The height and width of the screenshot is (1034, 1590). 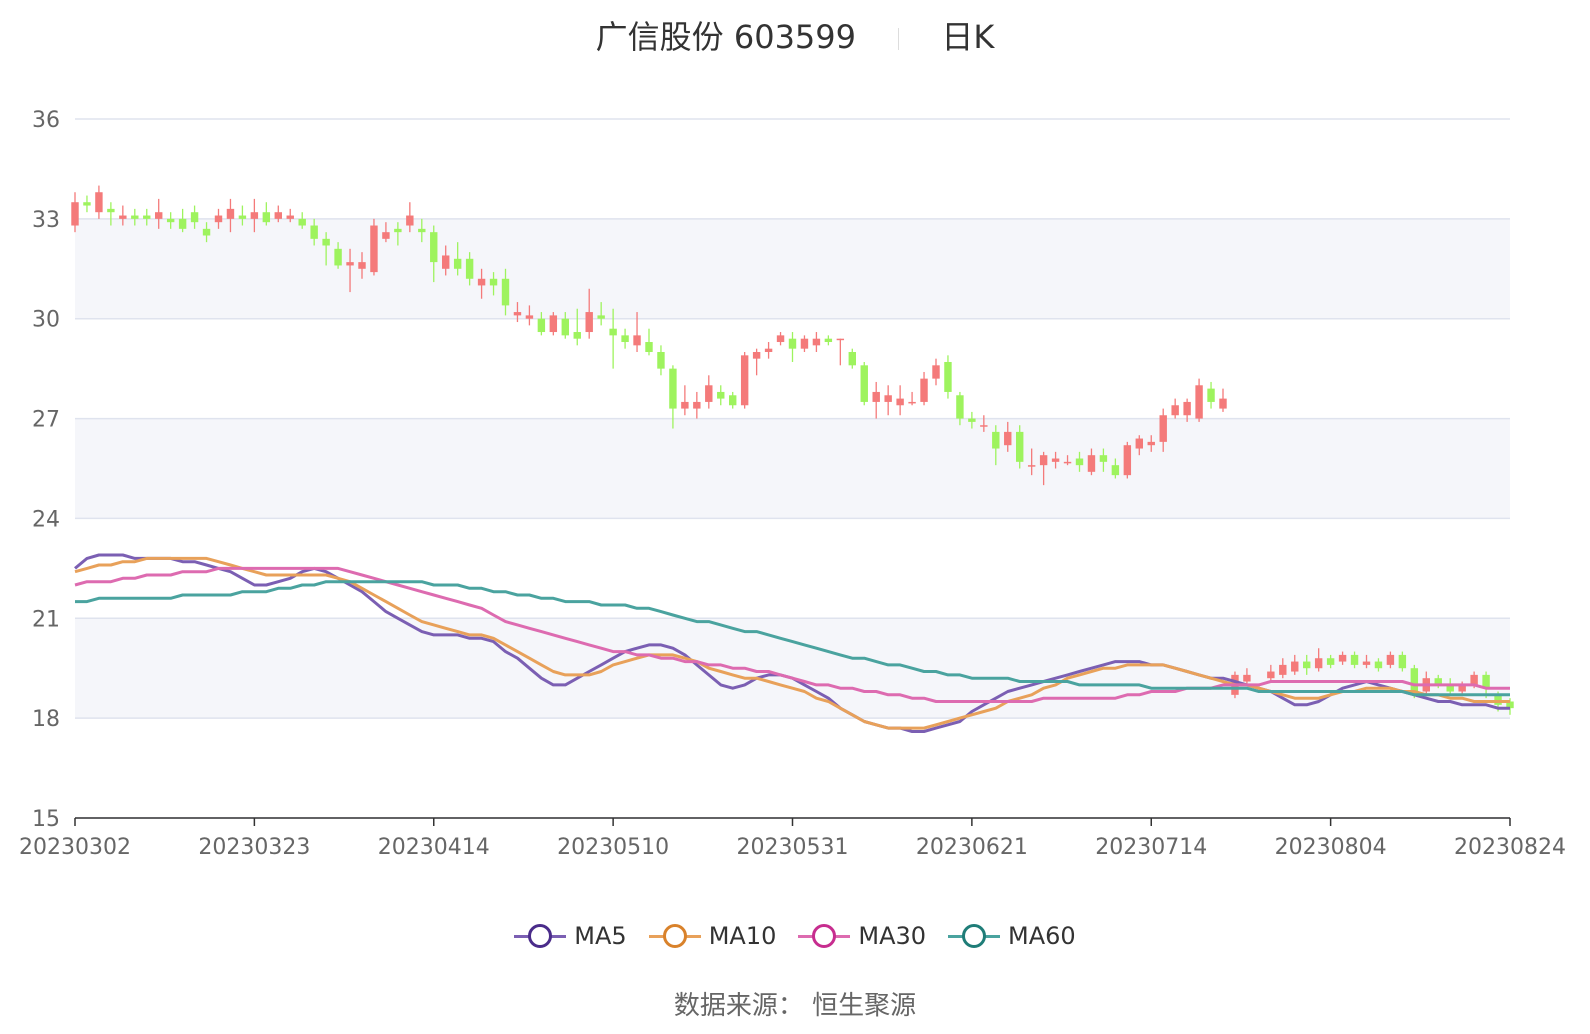 I want to click on legend-item-ma5: MA5, so click(x=570, y=936).